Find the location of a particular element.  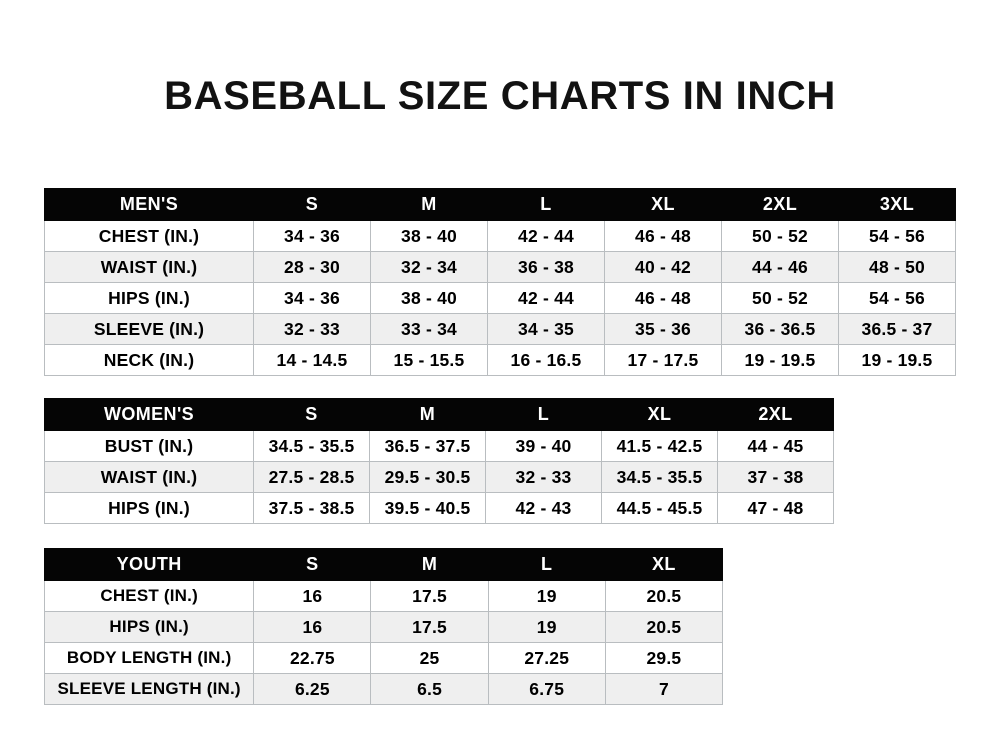

cell-value: 44.5 - 45.5 is located at coordinates (659, 508).